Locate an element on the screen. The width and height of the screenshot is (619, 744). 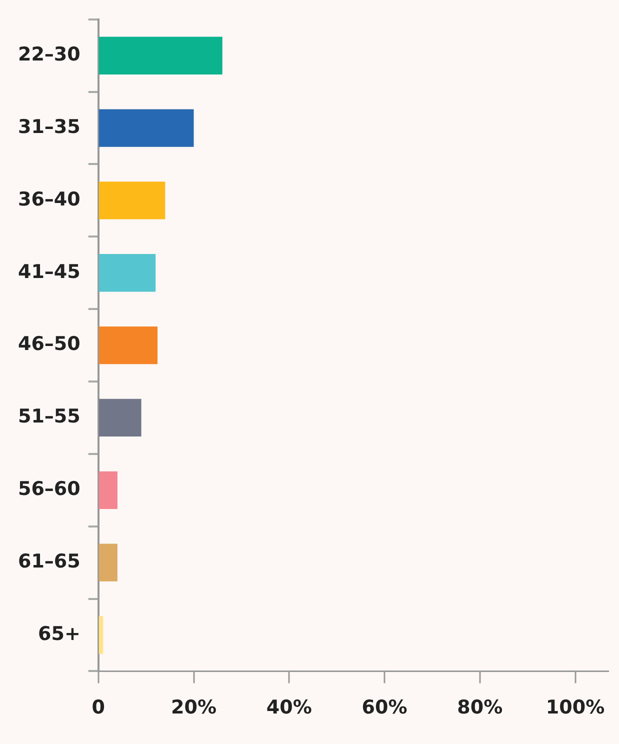
y-tick-label: 22–30 is located at coordinates (49, 55).